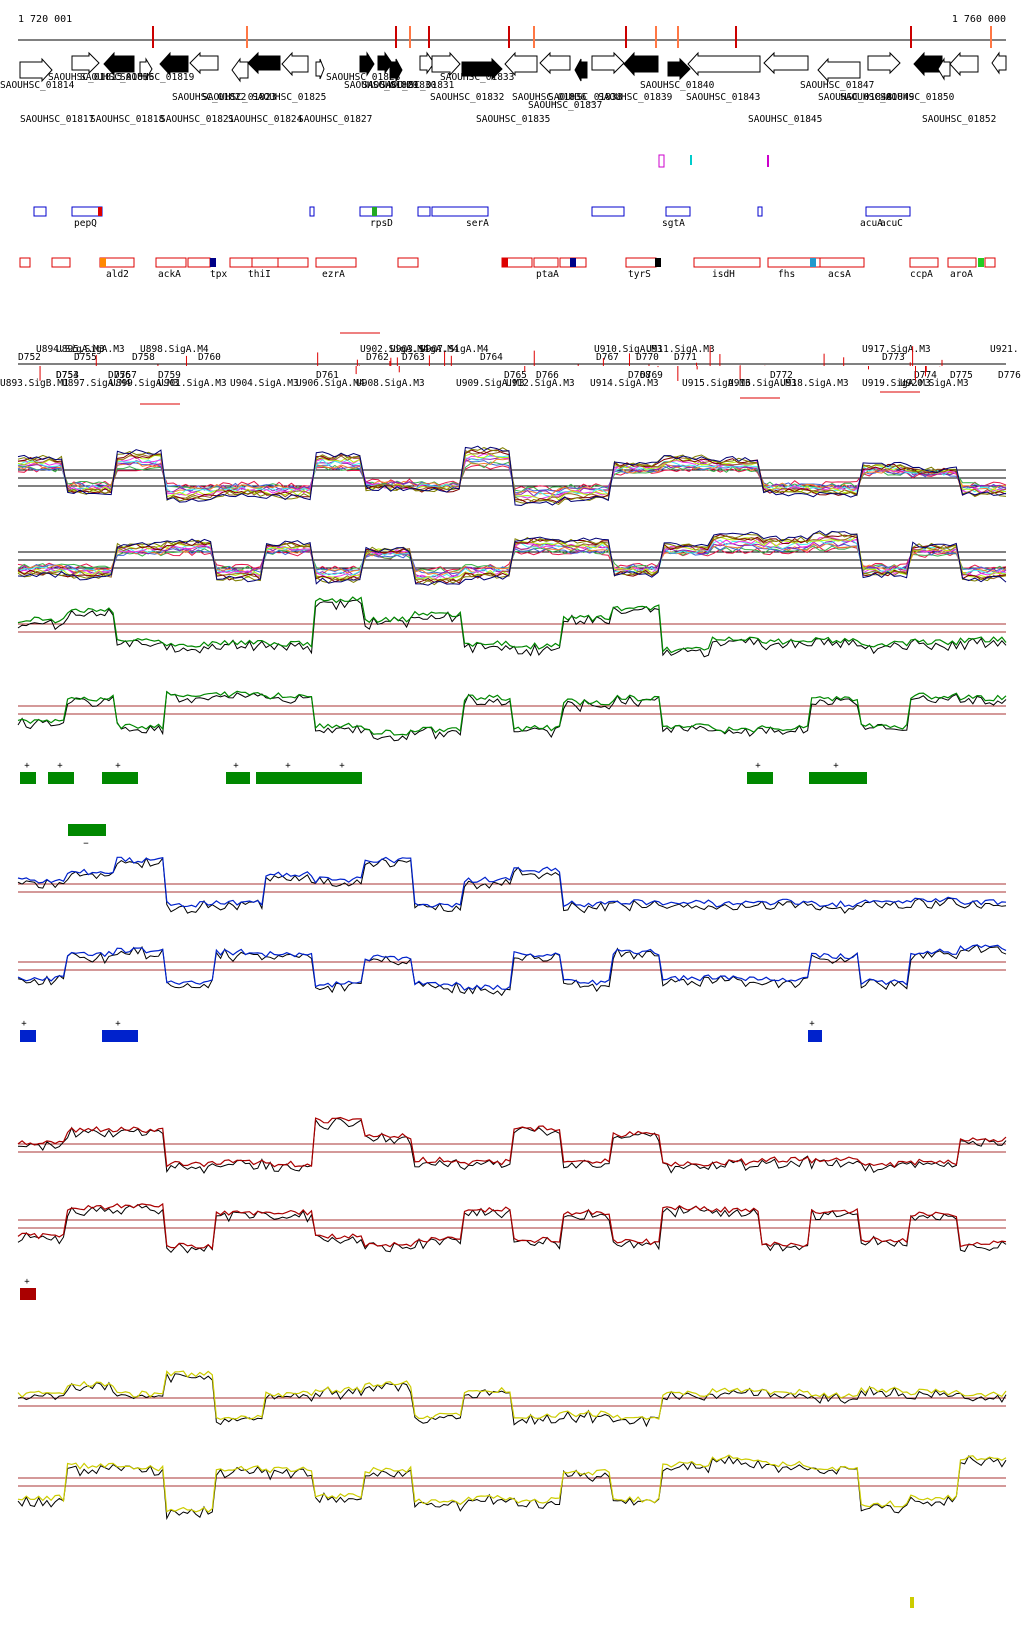  What do you see at coordinates (762, 383) in the screenshot?
I see `upstream-label-U916.SigA.M3: U916.SigA.M3` at bounding box center [762, 383].